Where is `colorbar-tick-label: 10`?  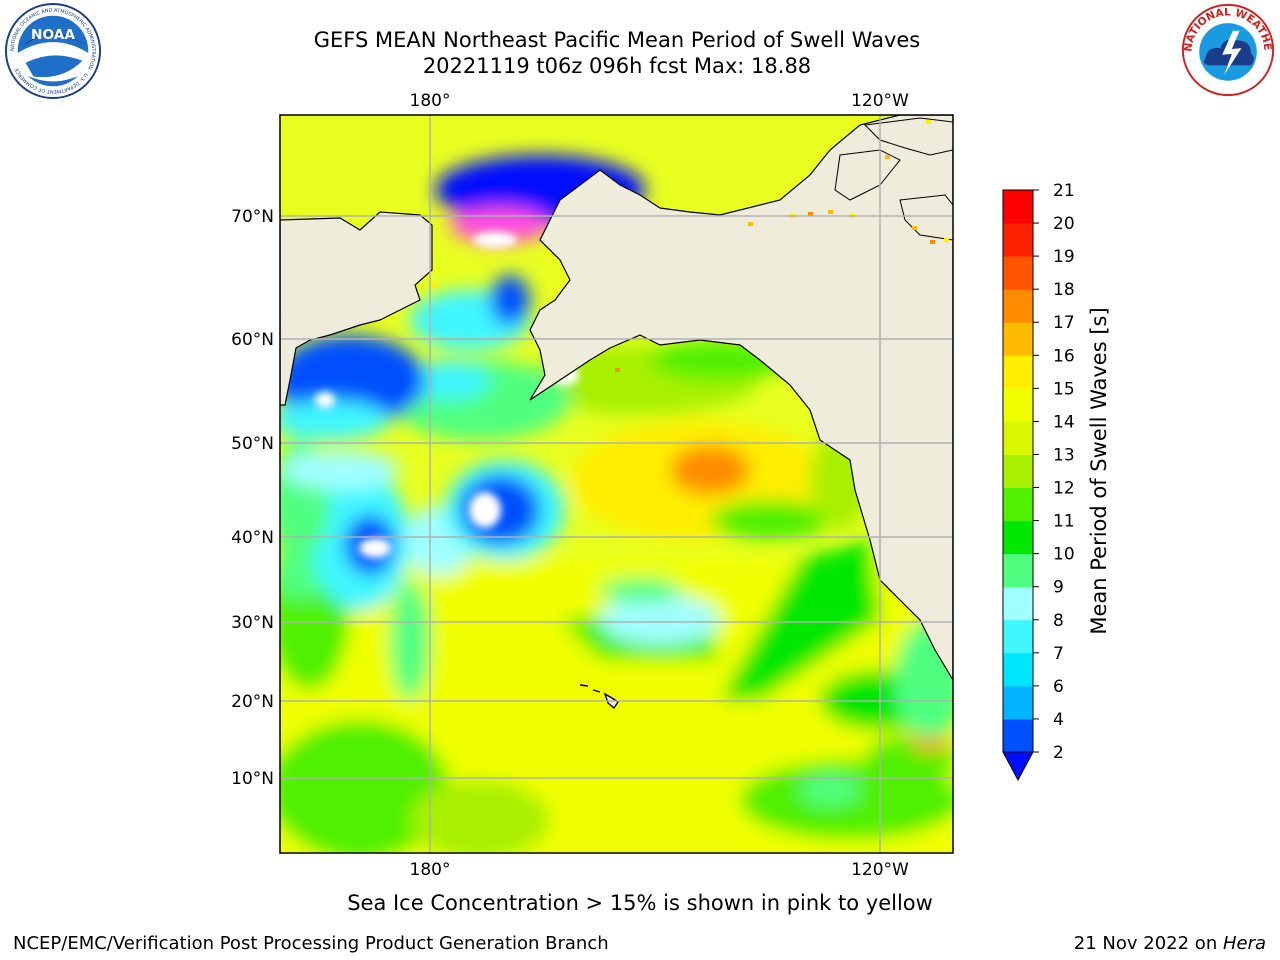
colorbar-tick-label: 10 is located at coordinates (1064, 555).